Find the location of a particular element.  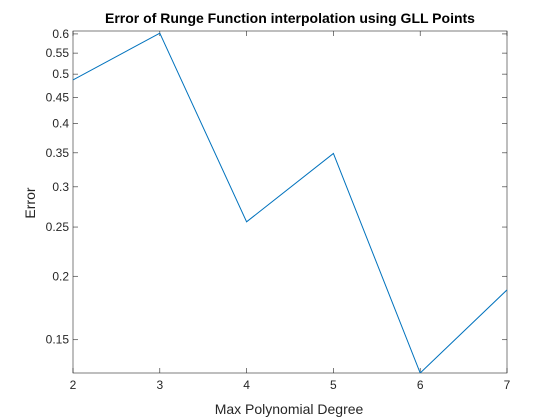

x-tick-label: 7 is located at coordinates (507, 385).